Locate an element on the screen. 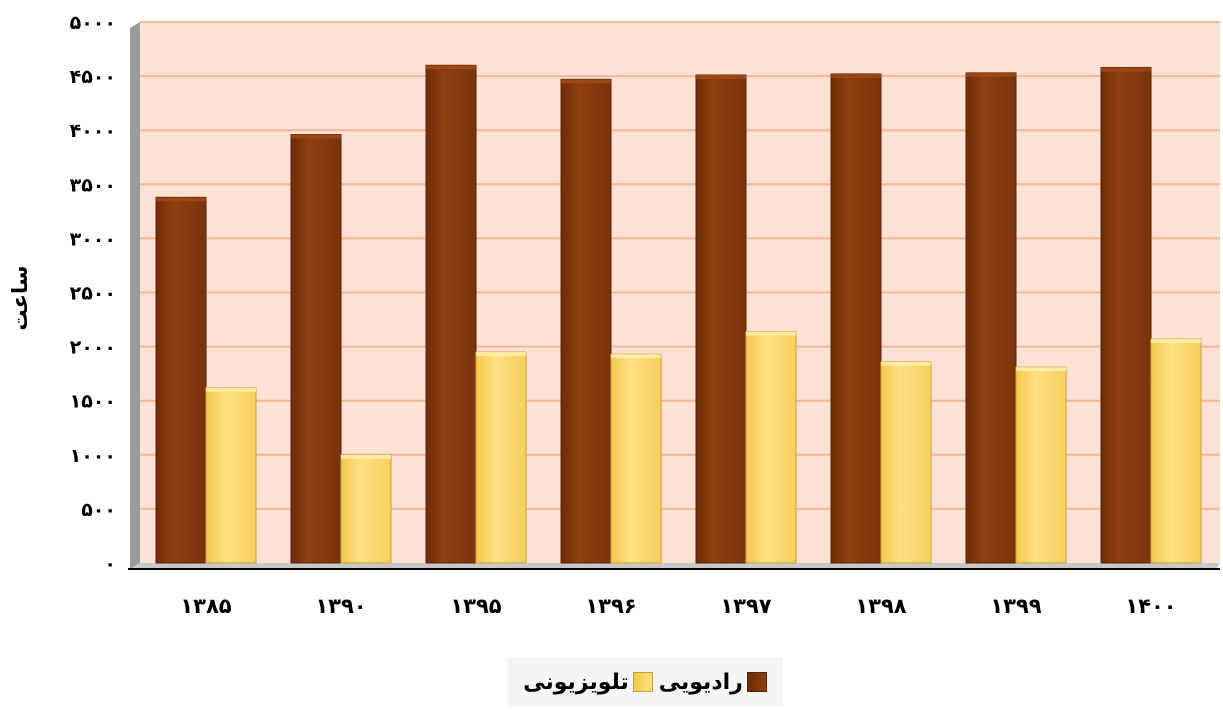  legend-swatch-radio is located at coordinates (756, 682).